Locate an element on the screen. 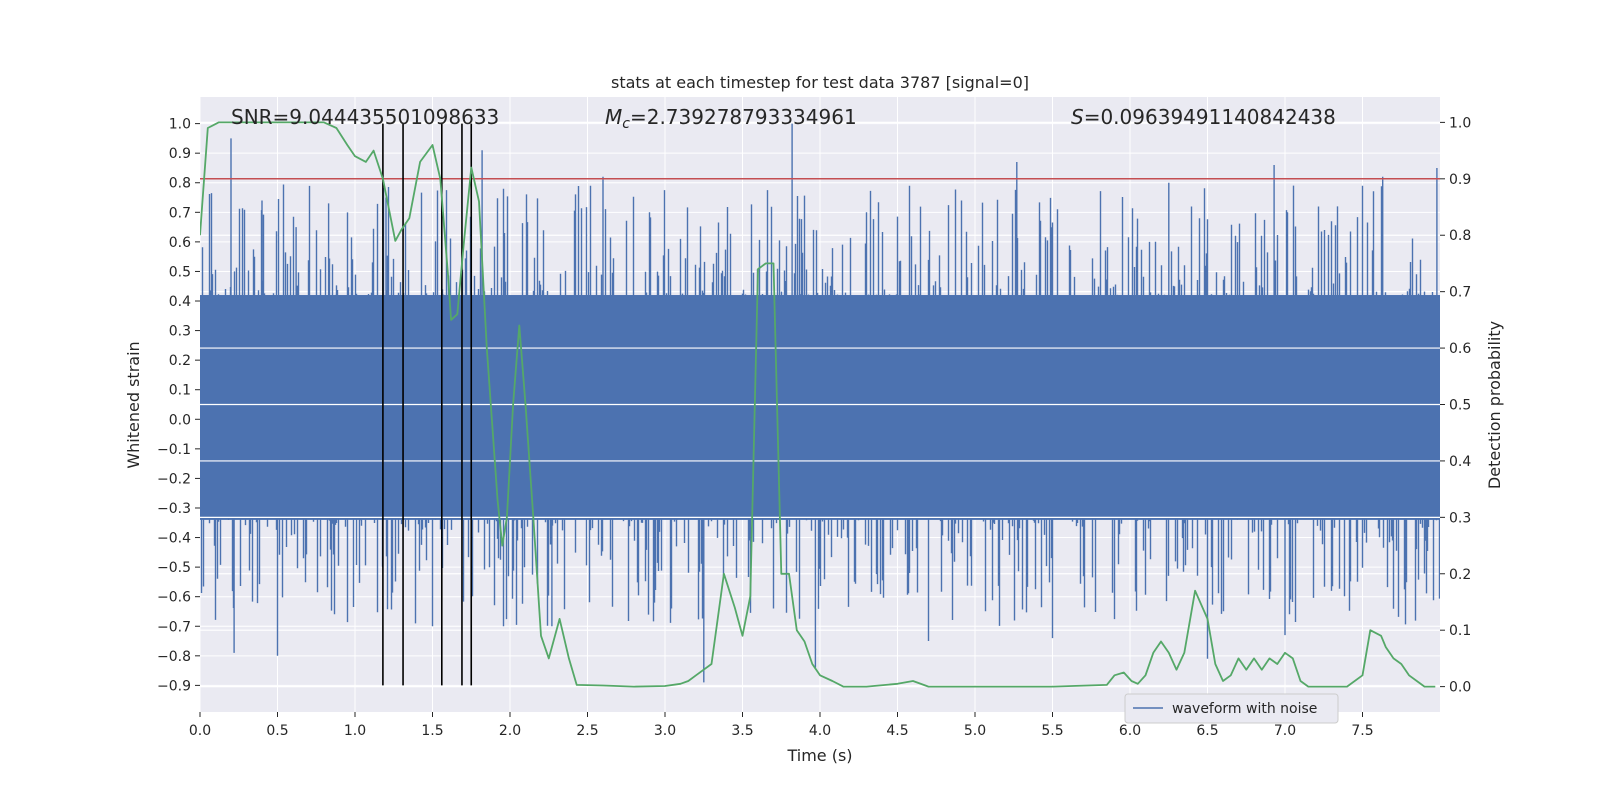 The image size is (1600, 800). x-tick-label: 4.0 is located at coordinates (820, 731).